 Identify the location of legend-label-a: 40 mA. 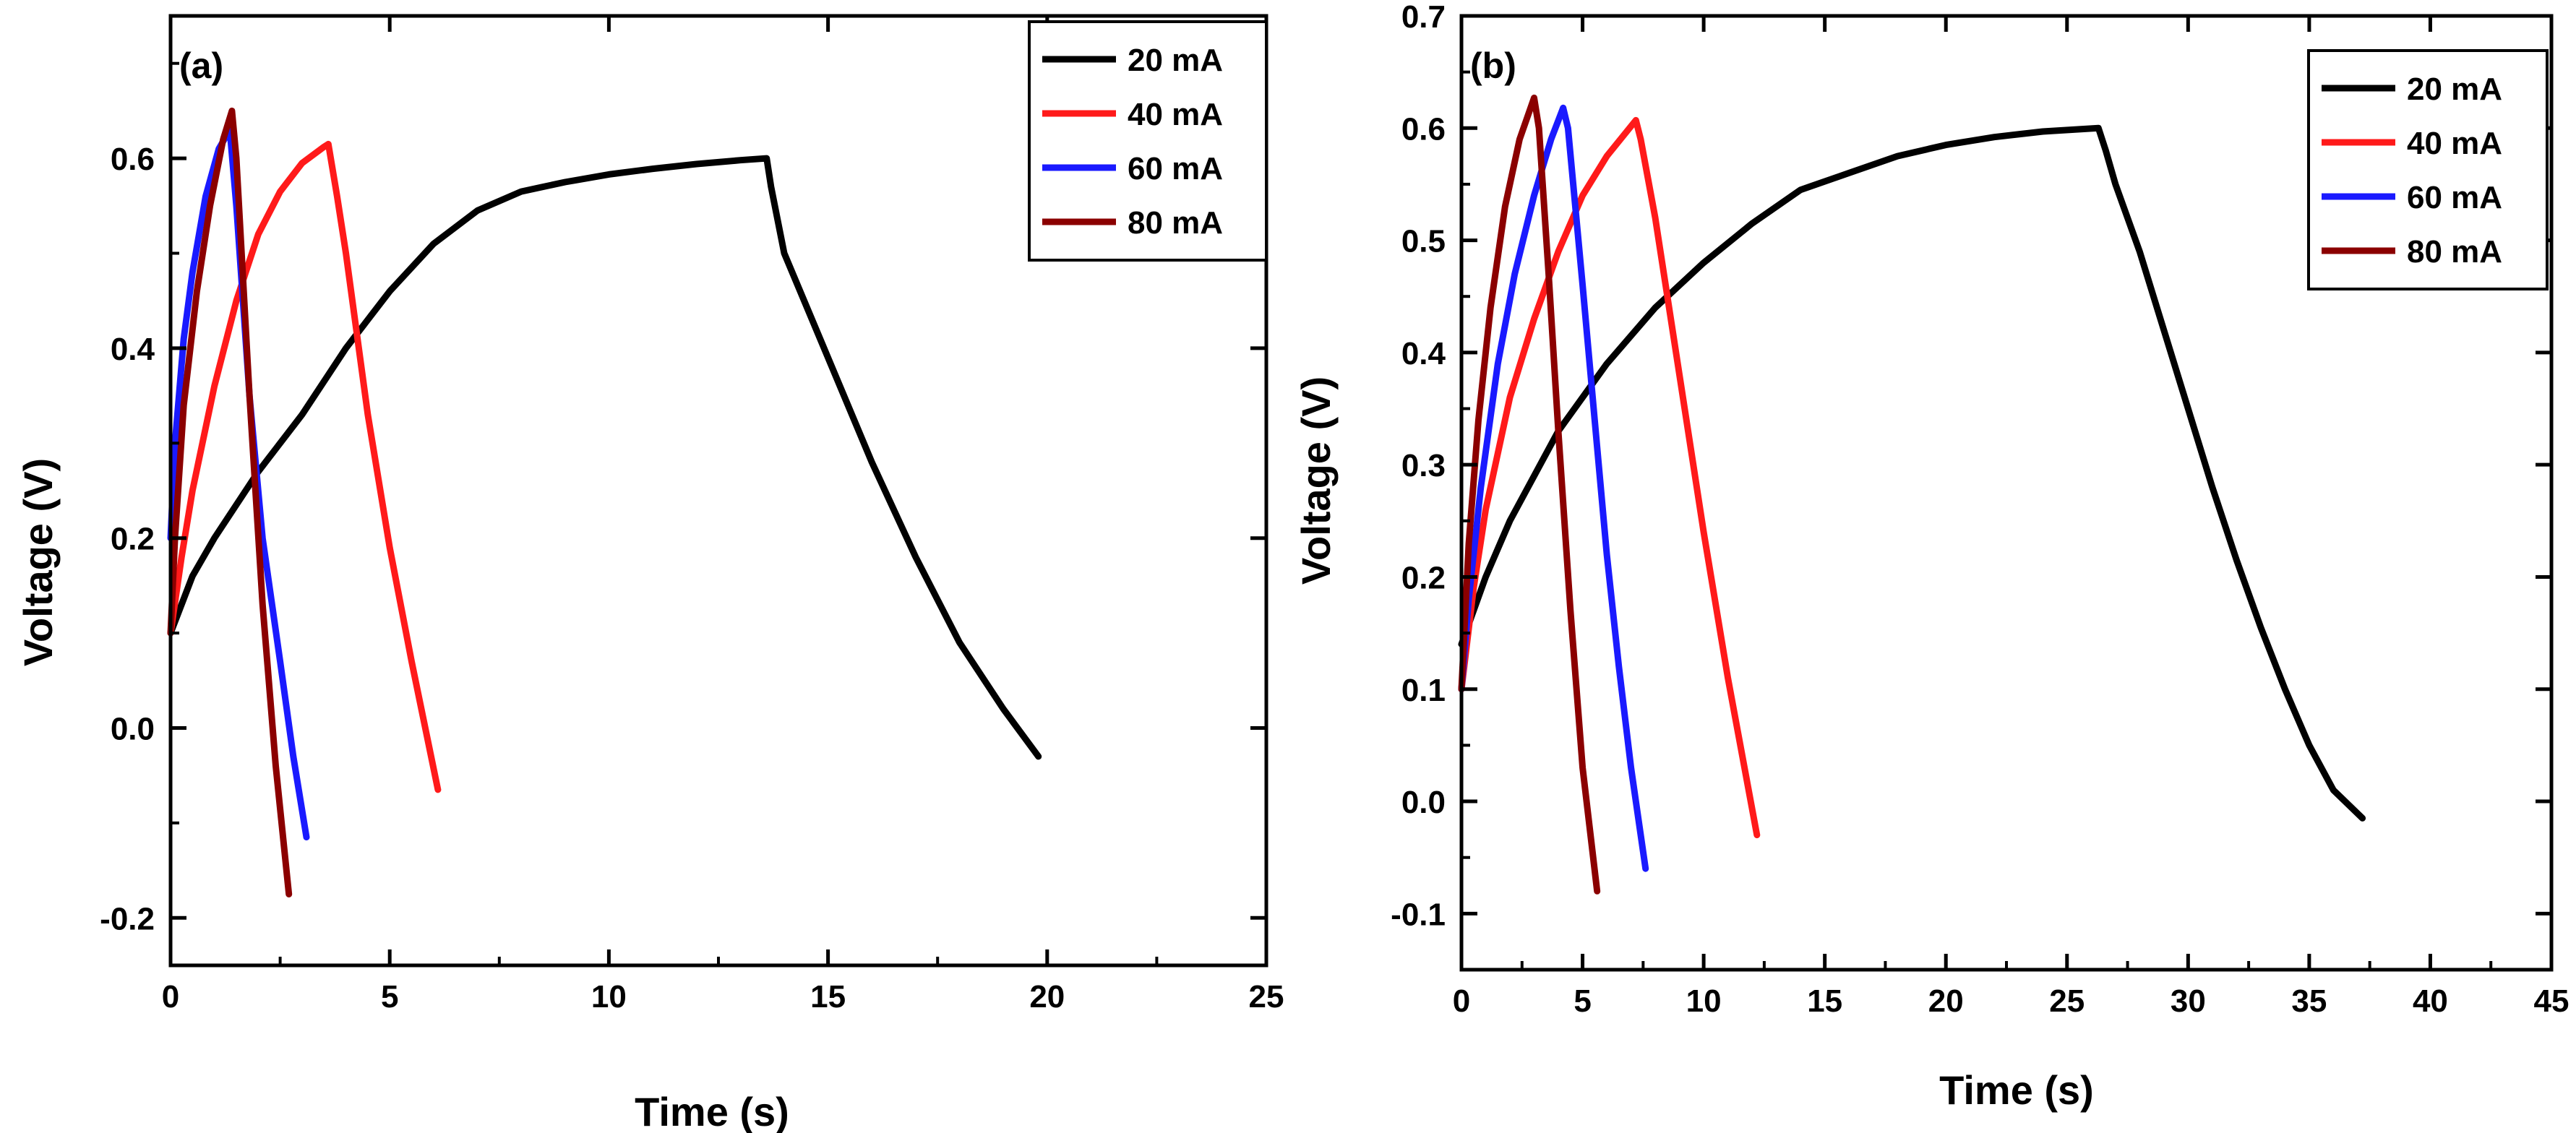
(1176, 114).